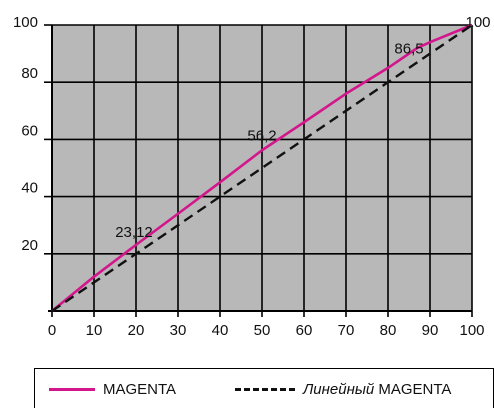 The height and width of the screenshot is (408, 494). I want to click on x-tick-label: 90, so click(430, 330).